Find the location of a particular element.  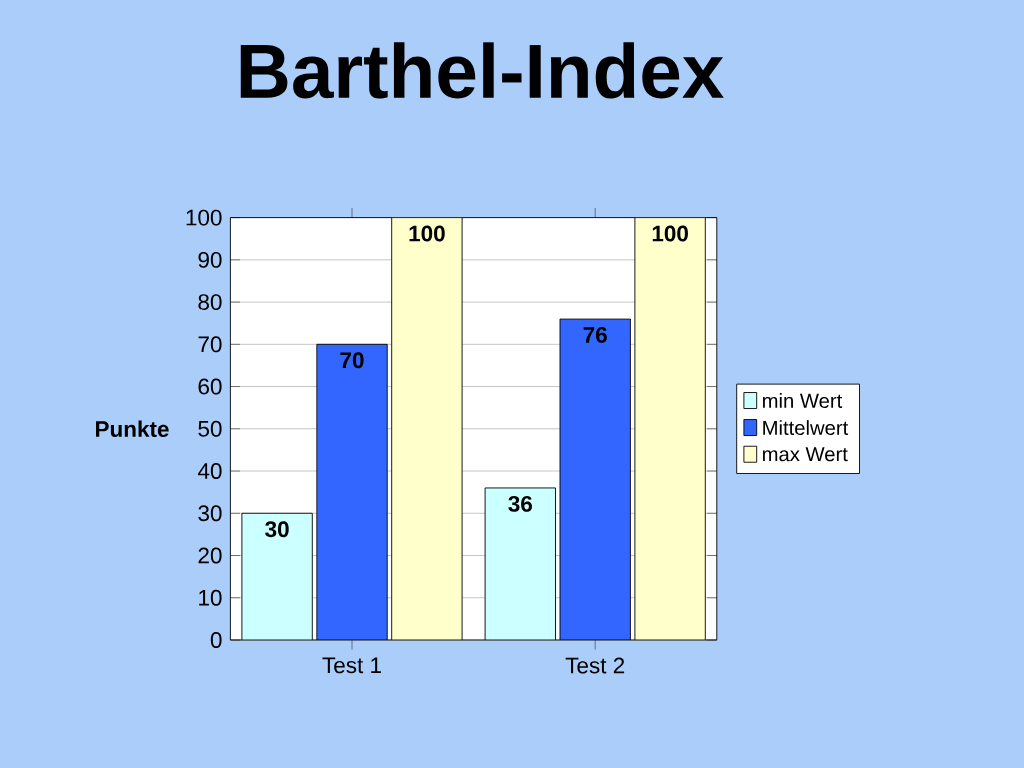

y-tick-label: 20 is located at coordinates (210, 555).